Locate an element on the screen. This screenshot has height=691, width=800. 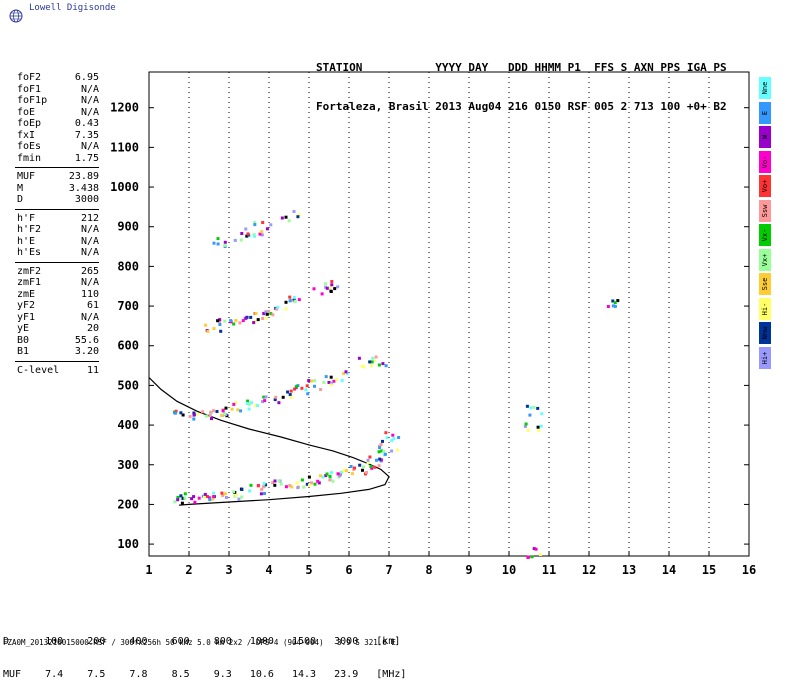
param-row: fxI 7.35 is located at coordinates (57, 136).